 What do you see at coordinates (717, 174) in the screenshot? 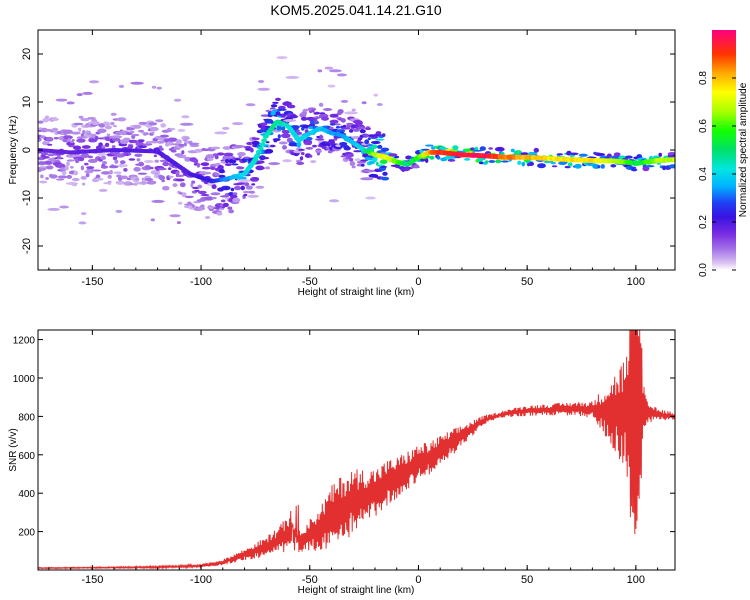
I see `colorbar-ticks: 0.0 0.2 0.4 0.6 0.8` at bounding box center [717, 174].